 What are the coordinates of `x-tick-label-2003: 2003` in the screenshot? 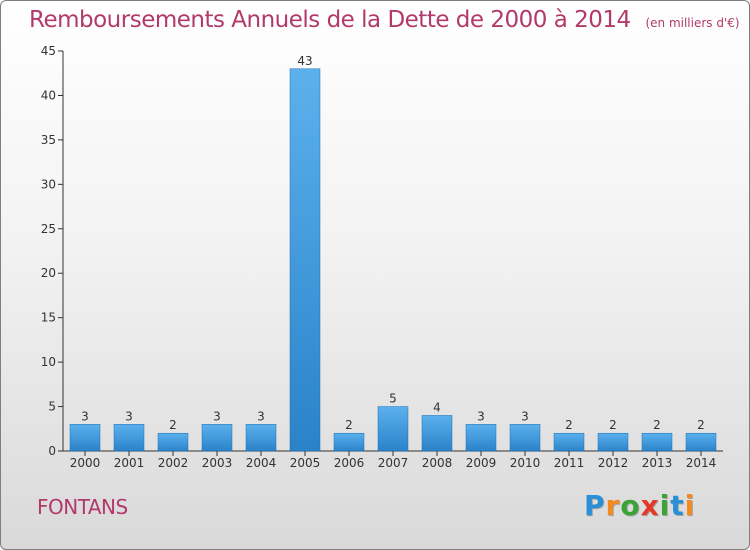 It's located at (217, 463).